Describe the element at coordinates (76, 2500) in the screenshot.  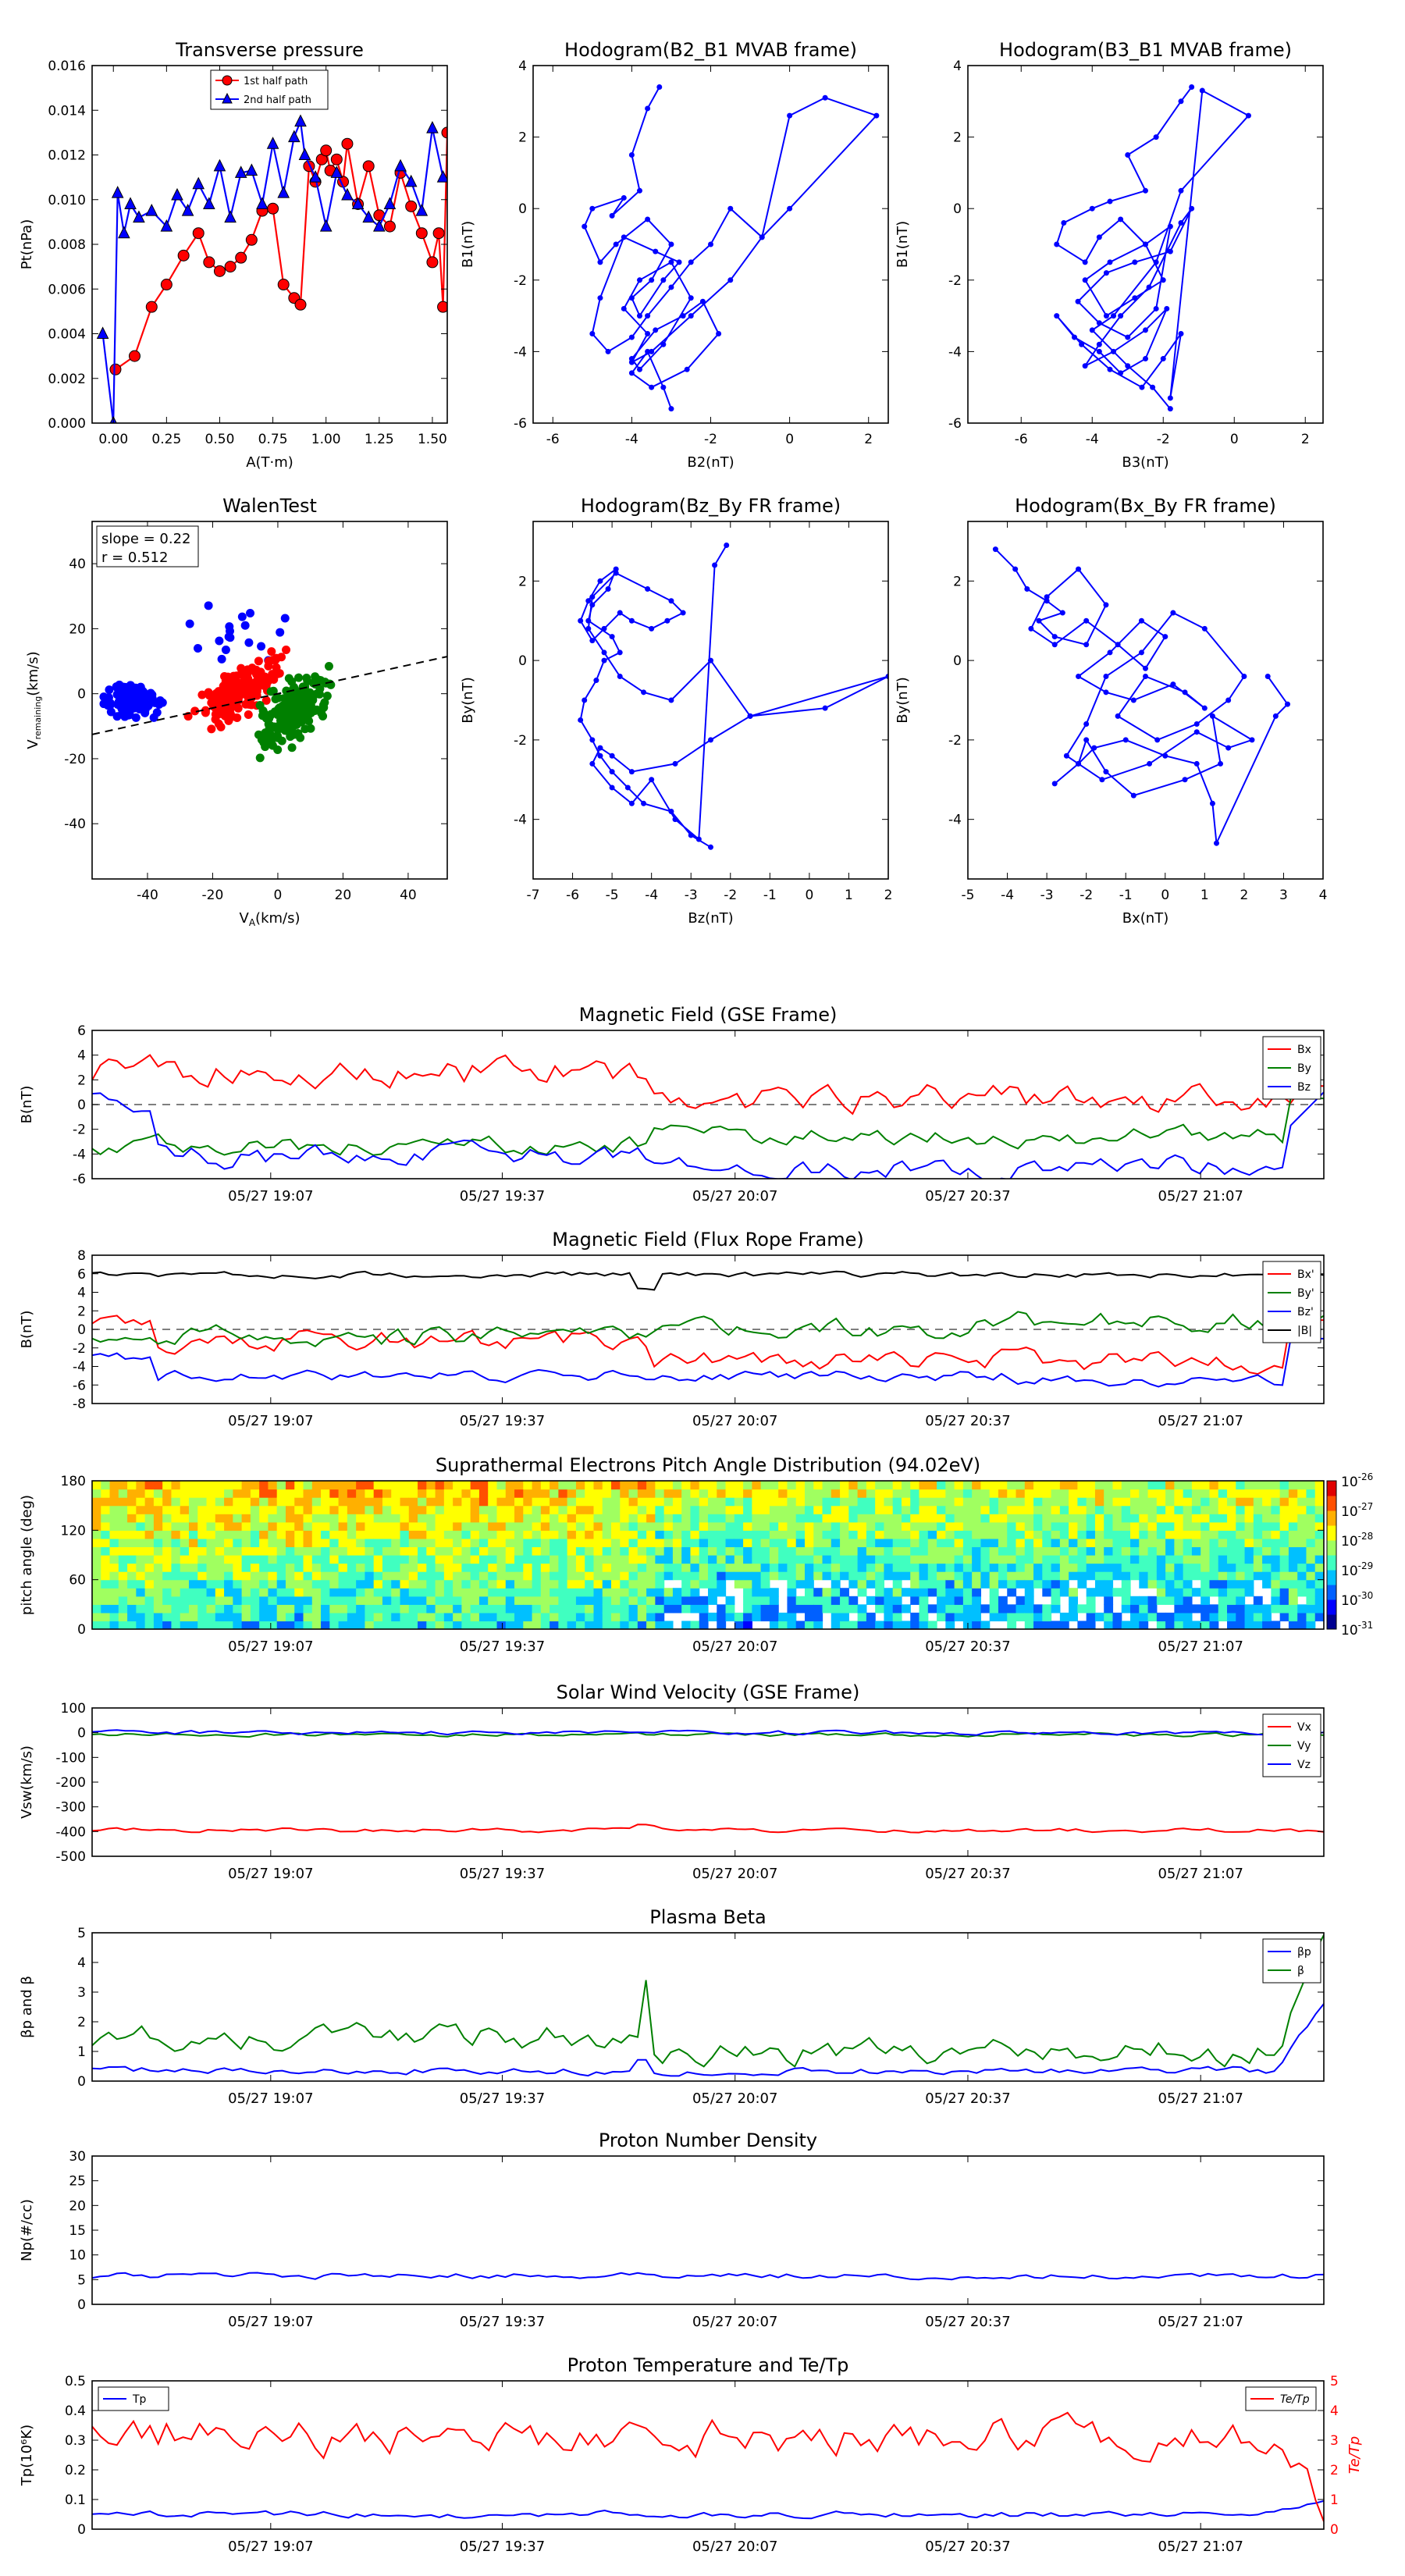
I see `y-tick-label: 0.1` at that location.